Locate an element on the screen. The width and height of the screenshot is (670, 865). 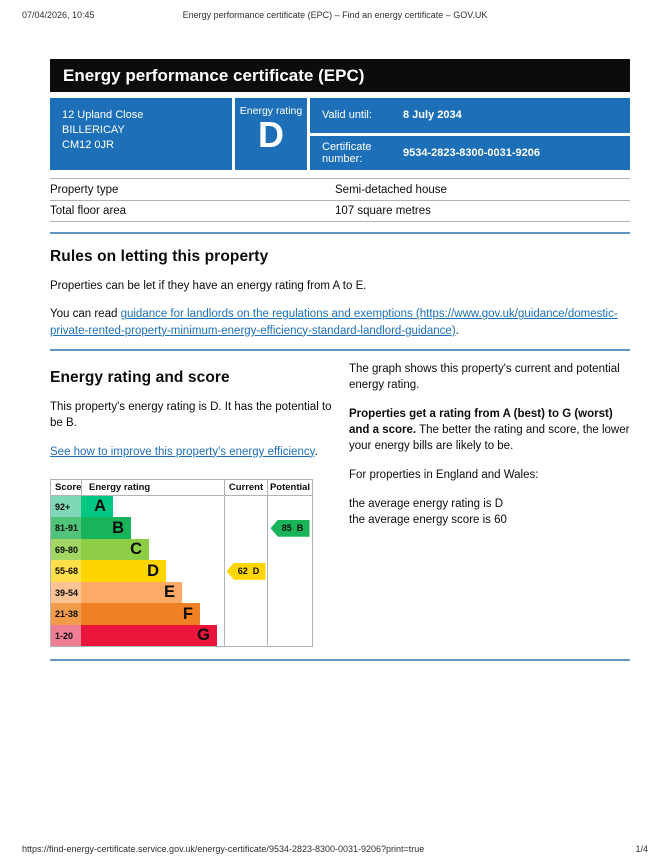
epc-band-row-b: 81-91 B 85 B is located at coordinates (181, 528).